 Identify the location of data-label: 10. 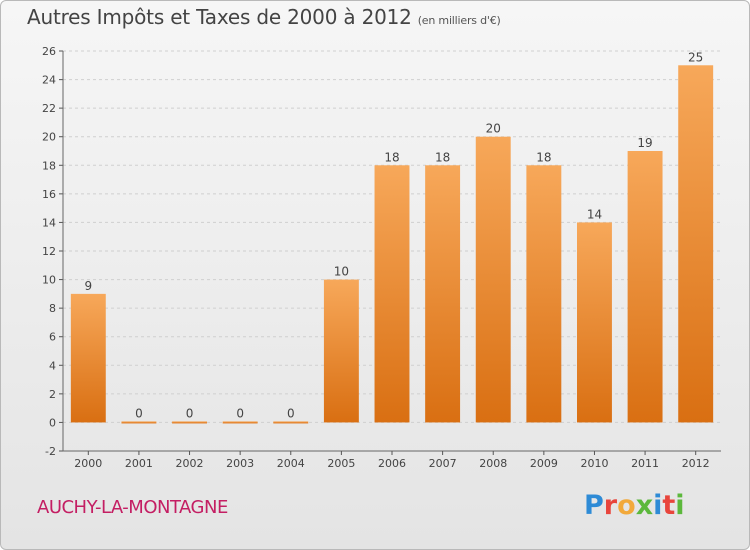
(341, 272).